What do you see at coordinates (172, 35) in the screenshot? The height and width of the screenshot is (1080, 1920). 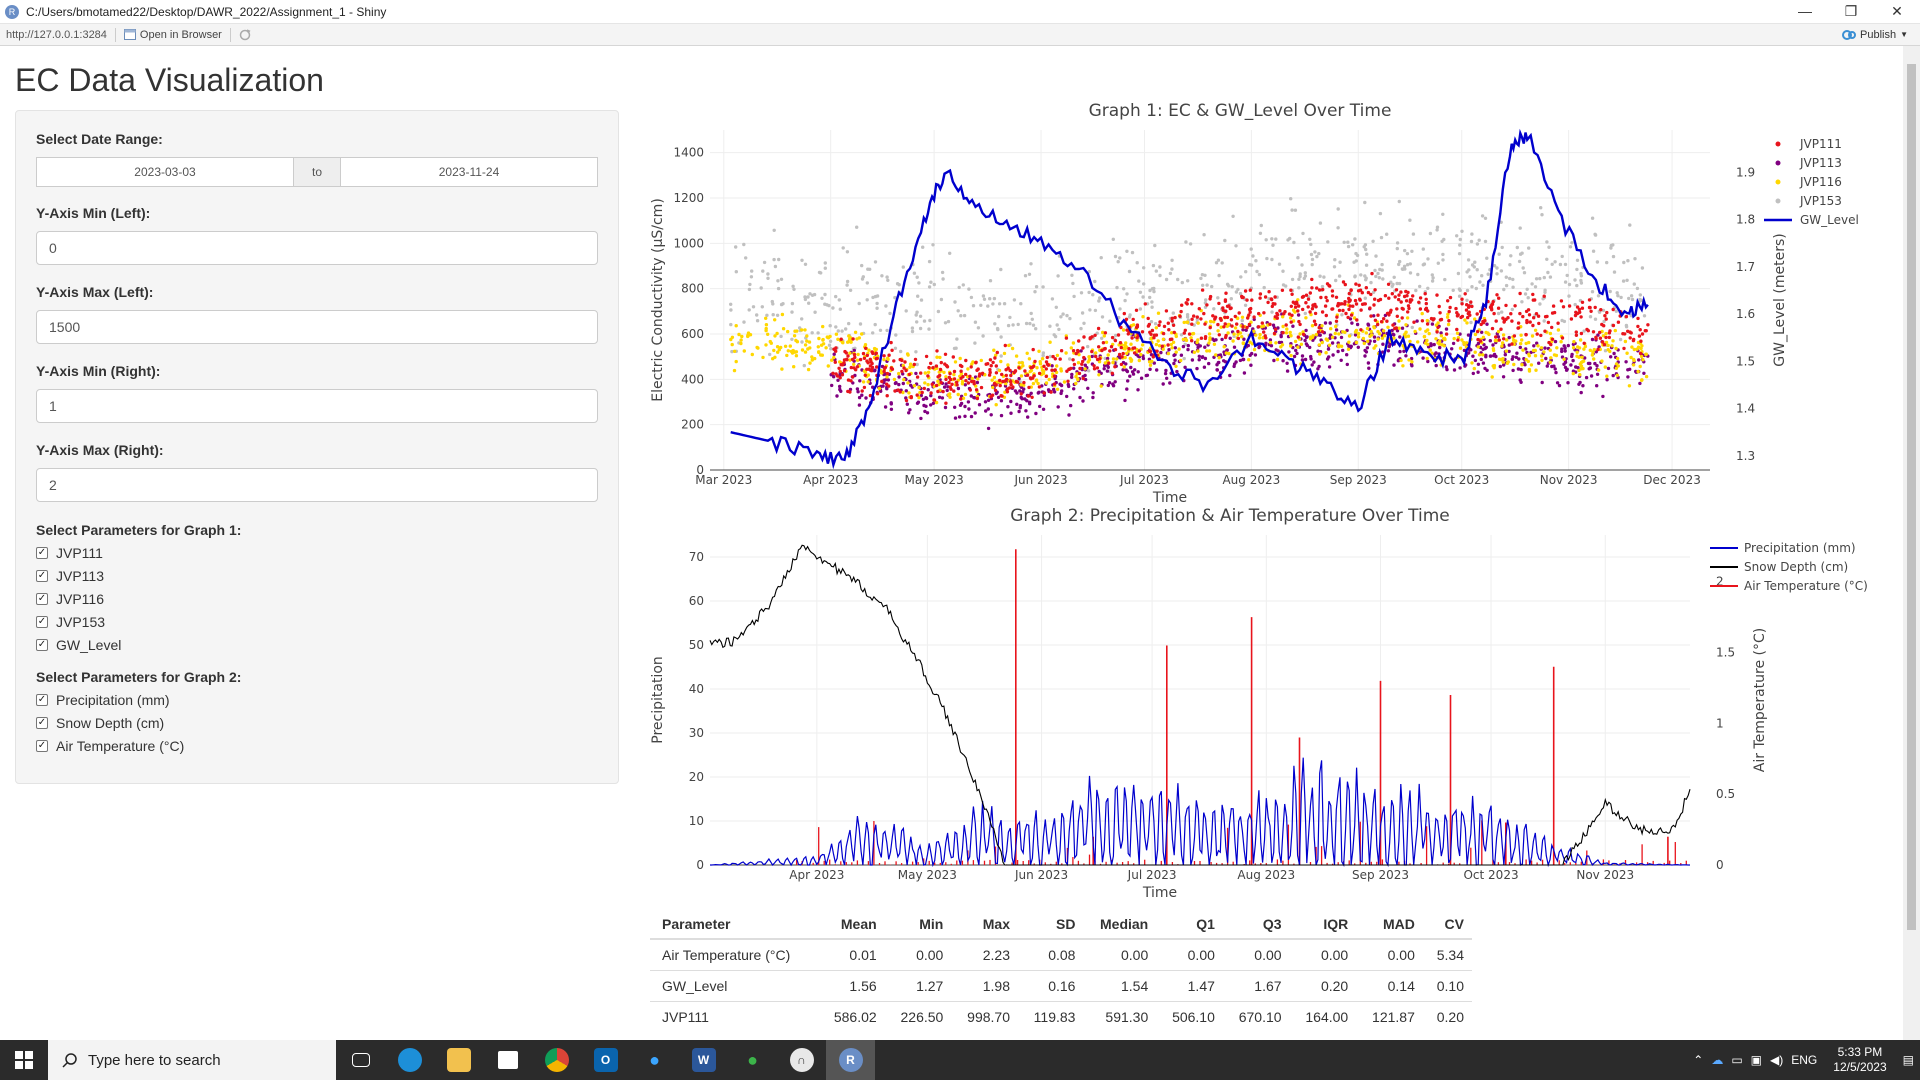 I see `open-in-browser-button: Open in Browser` at bounding box center [172, 35].